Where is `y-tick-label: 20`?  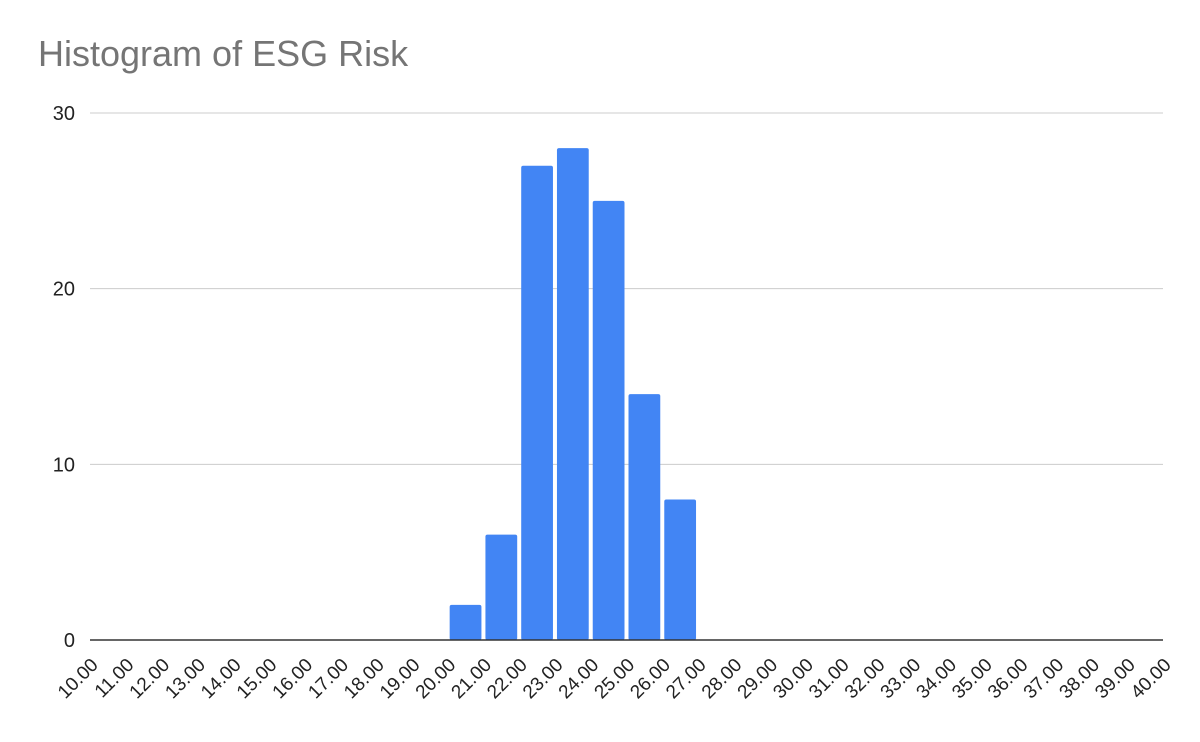
y-tick-label: 20 is located at coordinates (64, 290).